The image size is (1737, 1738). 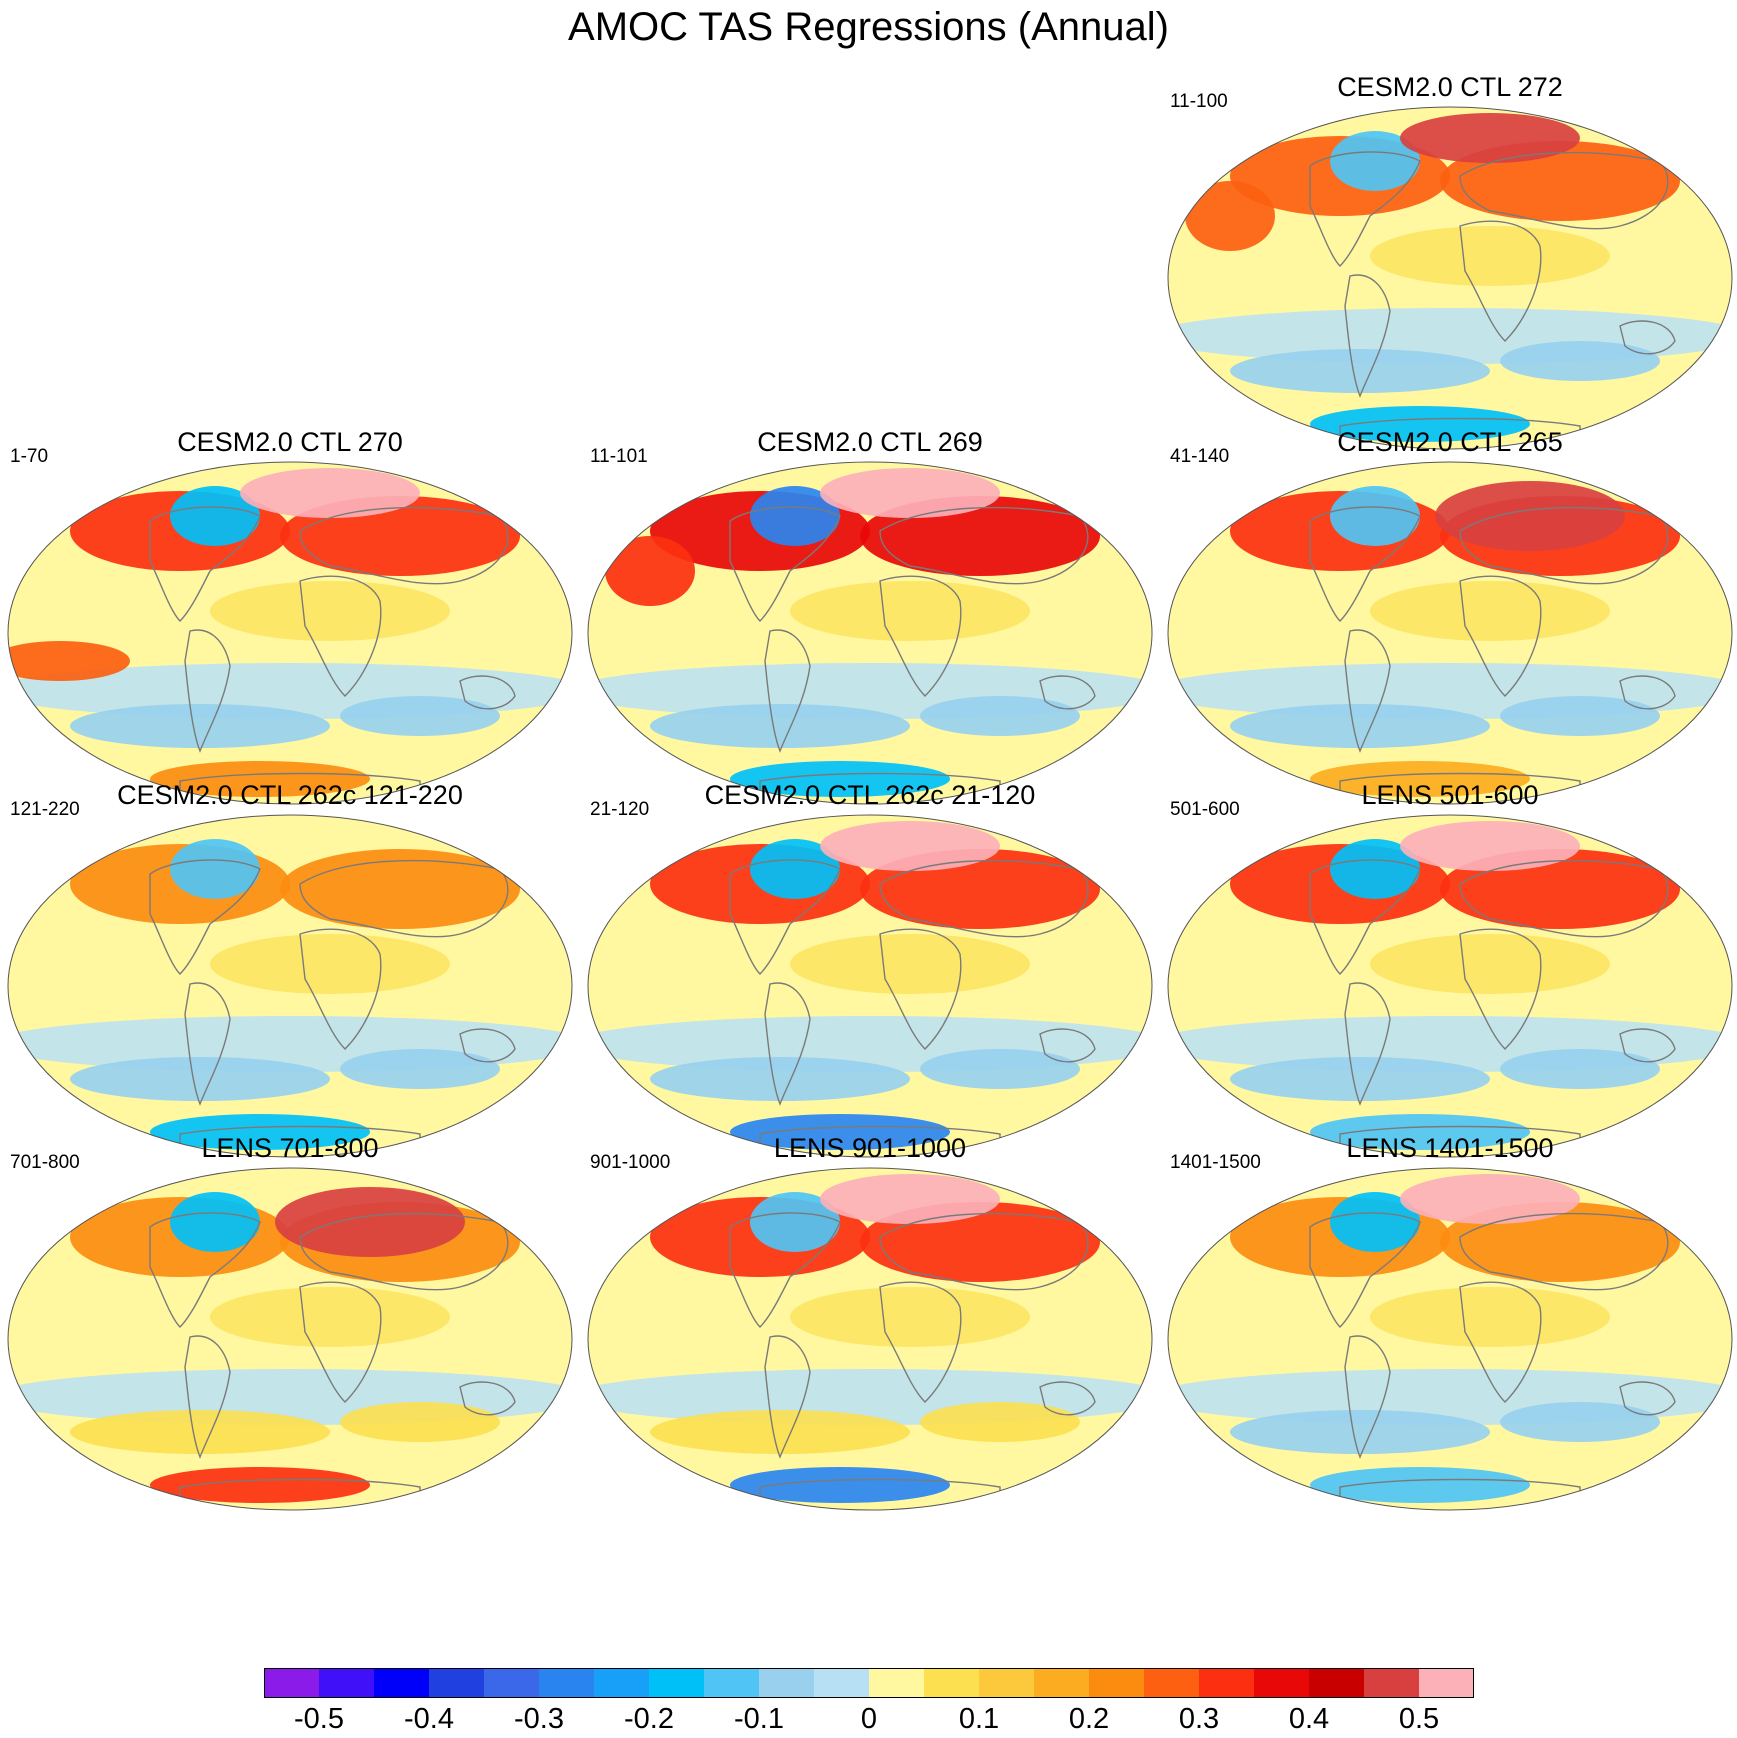 I want to click on panel-title: CESM2.0 CTL 269, so click(x=870, y=442).